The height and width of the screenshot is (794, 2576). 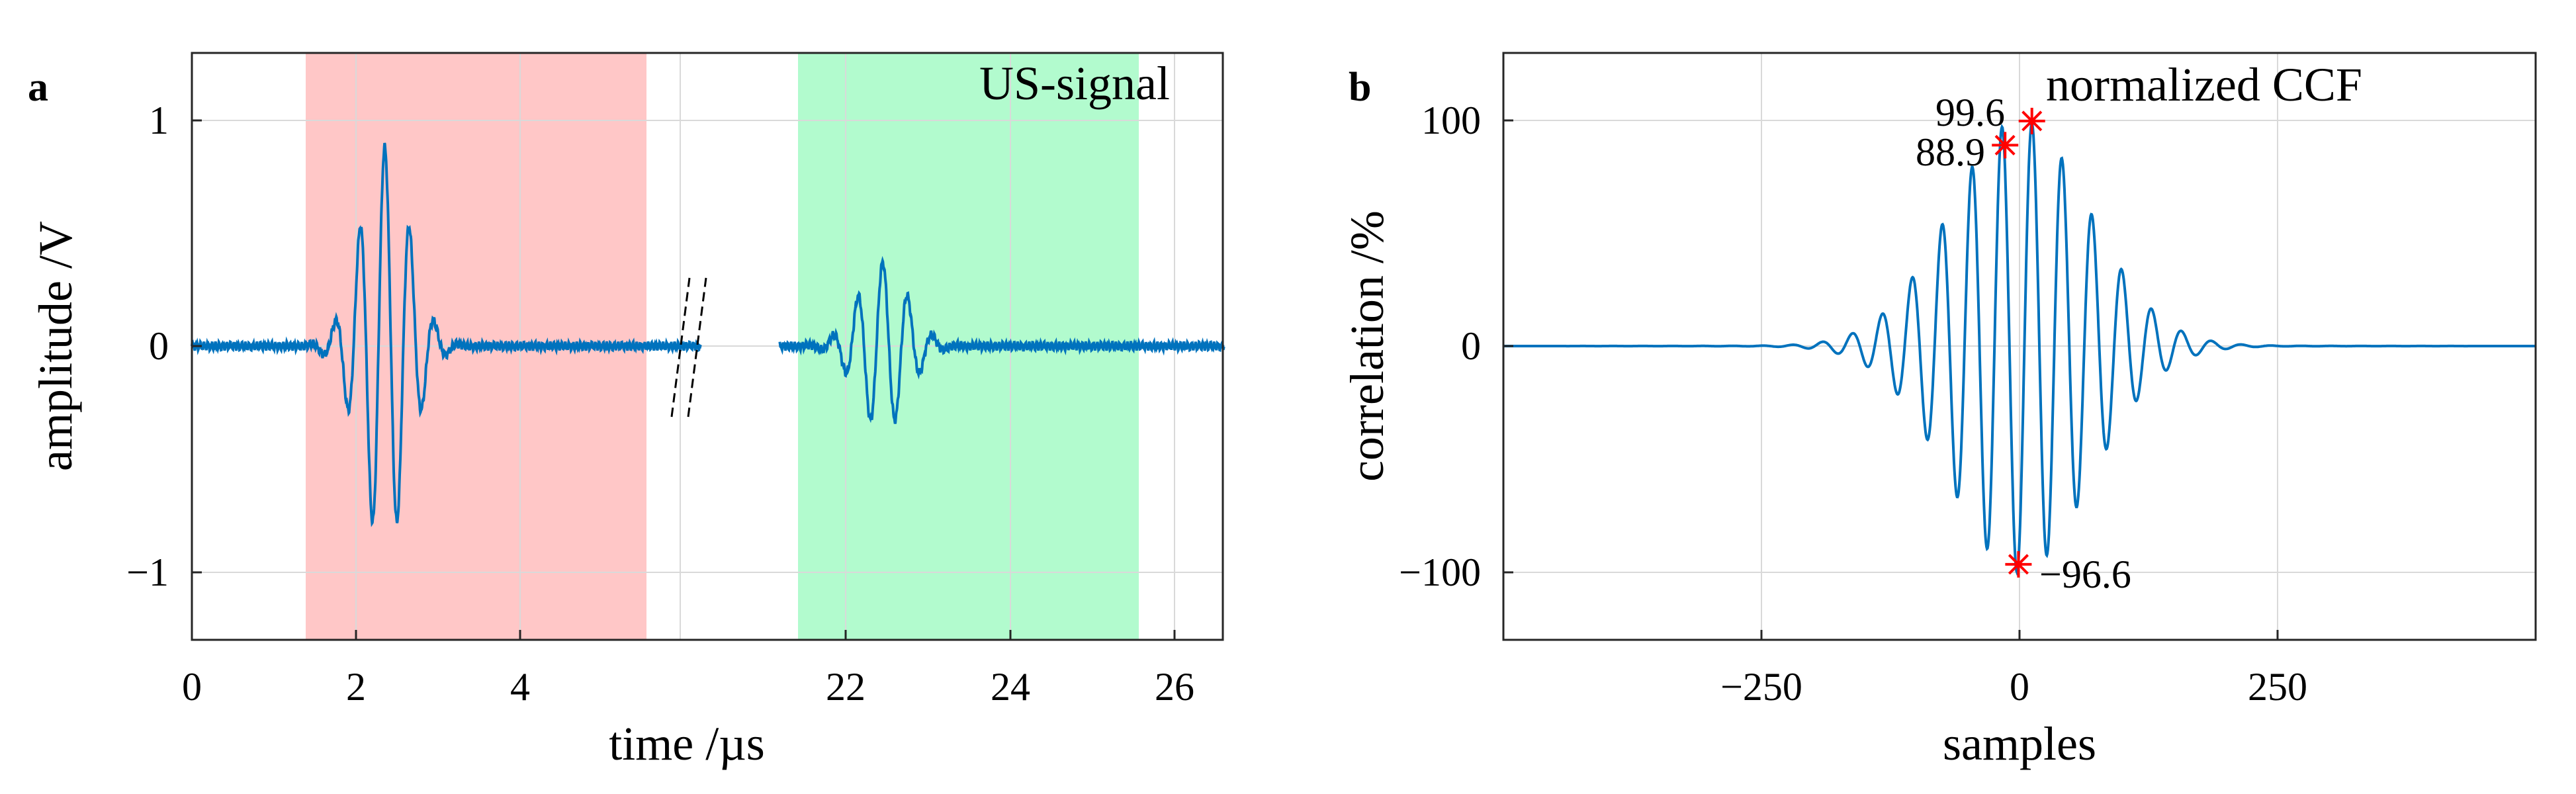 I want to click on peak-markers, so click(x=2018, y=342).